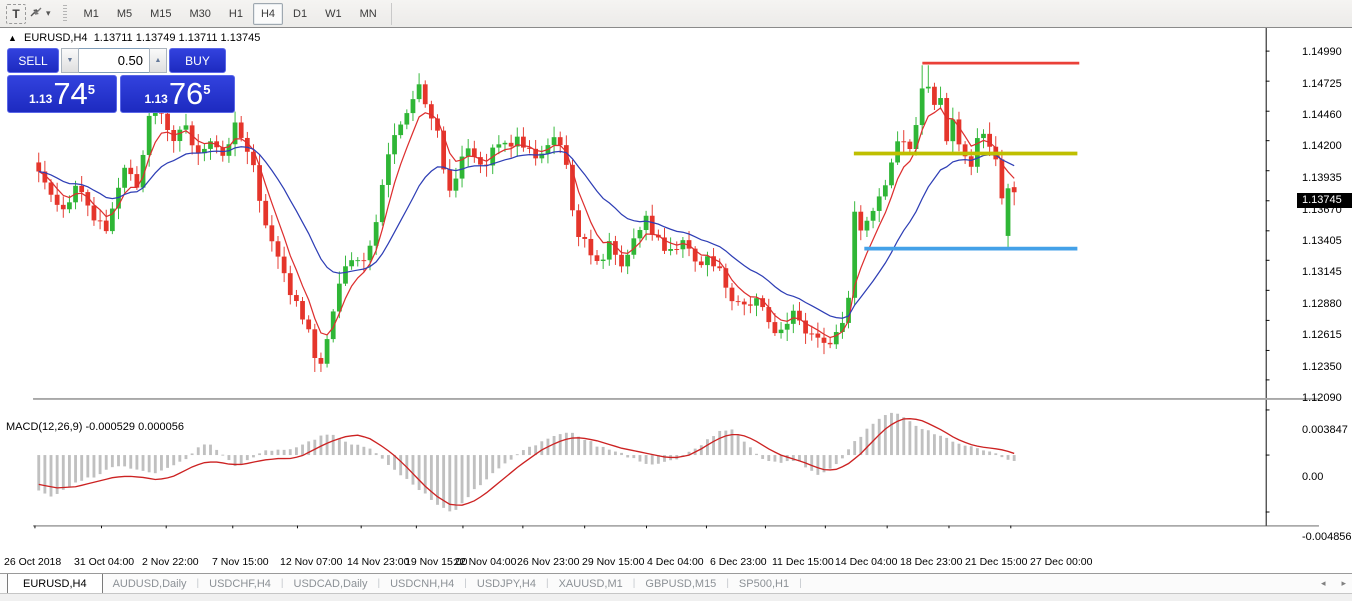 Image resolution: width=1352 pixels, height=601 pixels. I want to click on timeframe-button-h1: H1, so click(235, 13).